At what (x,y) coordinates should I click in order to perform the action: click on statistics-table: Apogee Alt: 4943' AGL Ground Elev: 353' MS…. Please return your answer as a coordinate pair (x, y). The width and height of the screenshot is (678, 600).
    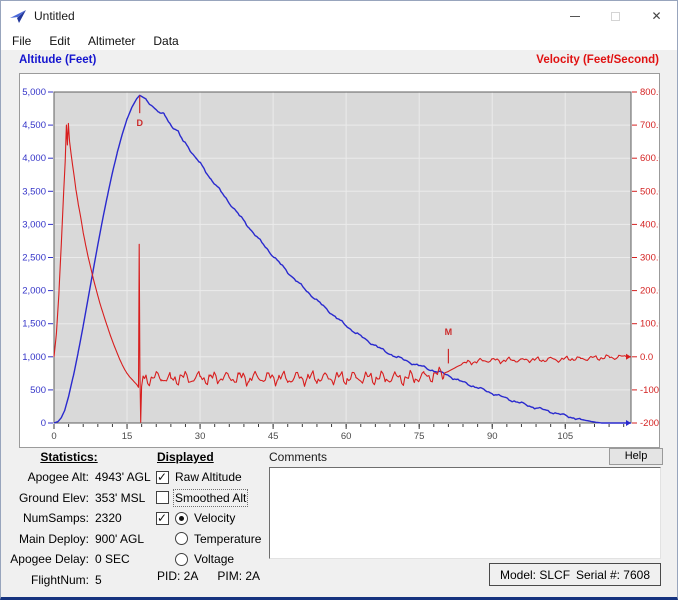
    Looking at the image, I should click on (80, 528).